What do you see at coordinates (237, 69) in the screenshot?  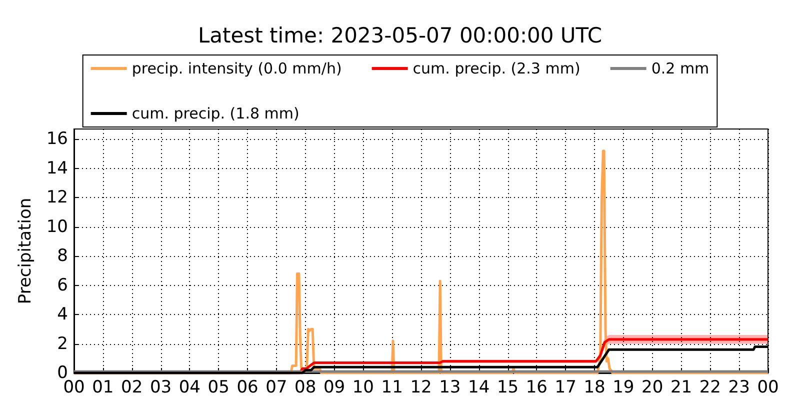 I see `legend-label: precip. intensity (0.0 mm/h)` at bounding box center [237, 69].